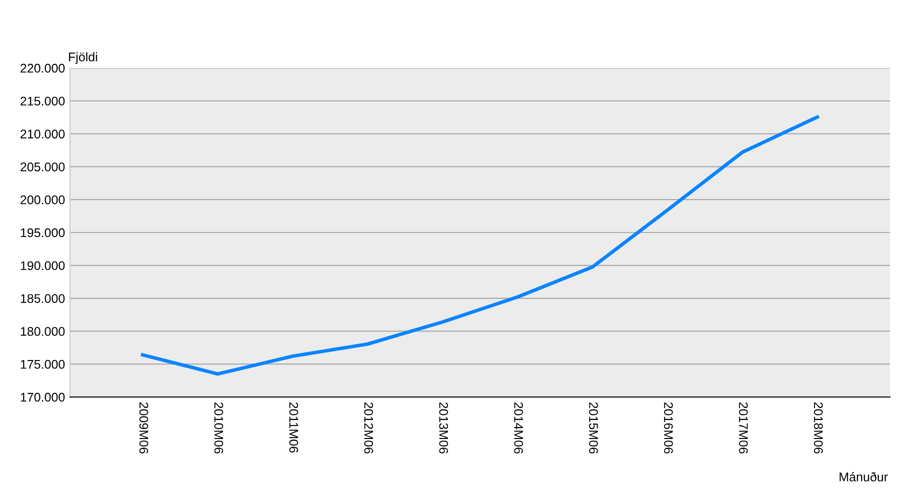 The image size is (900, 500). What do you see at coordinates (42, 167) in the screenshot?
I see `y-tick-label: 205.000` at bounding box center [42, 167].